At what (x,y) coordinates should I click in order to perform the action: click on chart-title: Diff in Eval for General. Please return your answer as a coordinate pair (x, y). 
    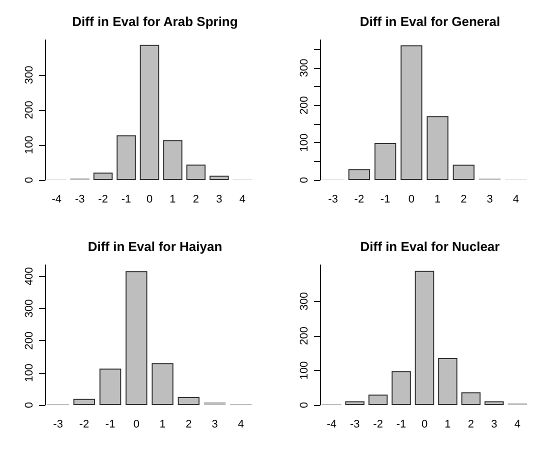
    Looking at the image, I should click on (430, 21).